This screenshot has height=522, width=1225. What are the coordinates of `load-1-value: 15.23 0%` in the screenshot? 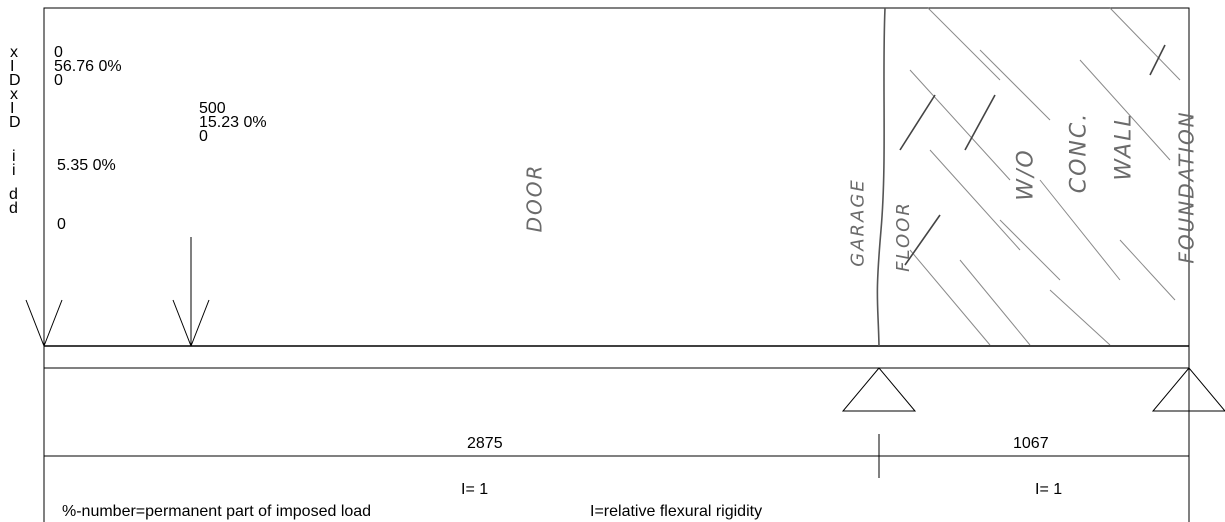 It's located at (233, 122).